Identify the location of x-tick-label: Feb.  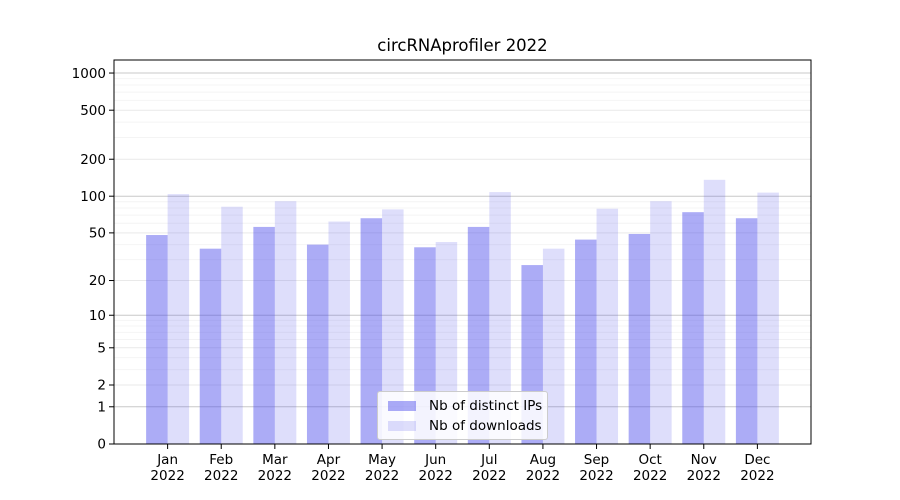
(221, 460).